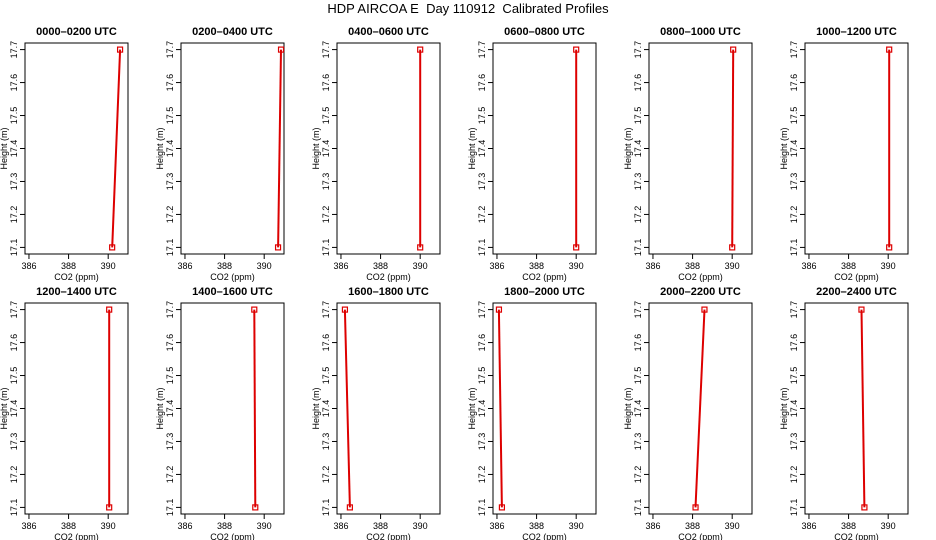  Describe the element at coordinates (76, 292) in the screenshot. I see `panel-title: 1200–1400 UTC` at that location.